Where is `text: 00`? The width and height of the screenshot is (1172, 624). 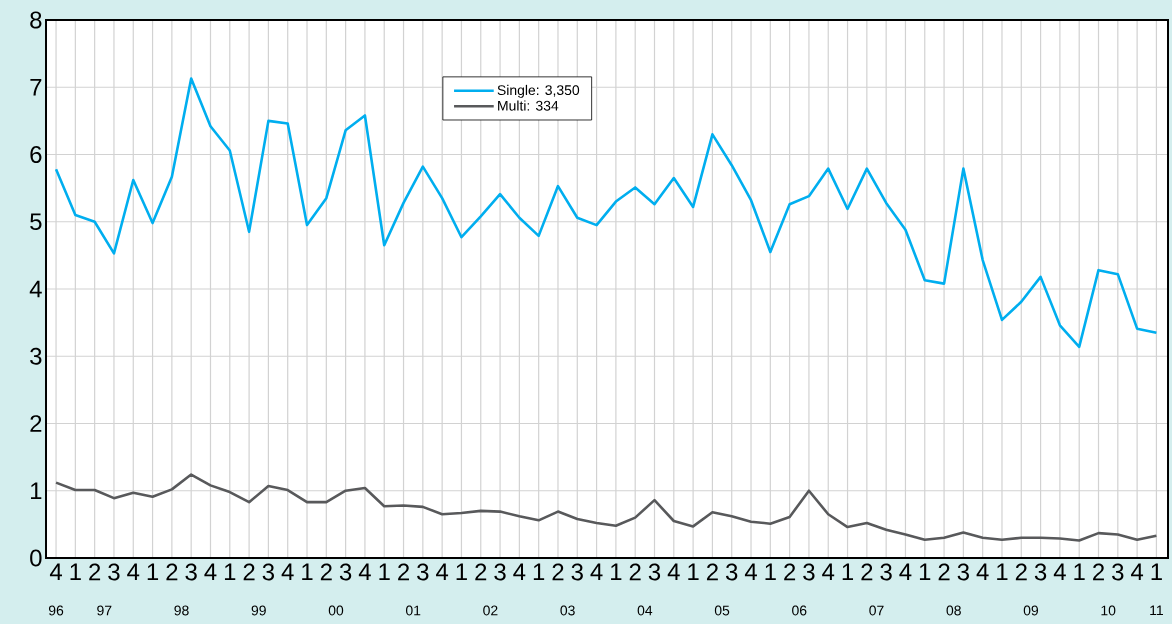
text: 00 is located at coordinates (336, 610).